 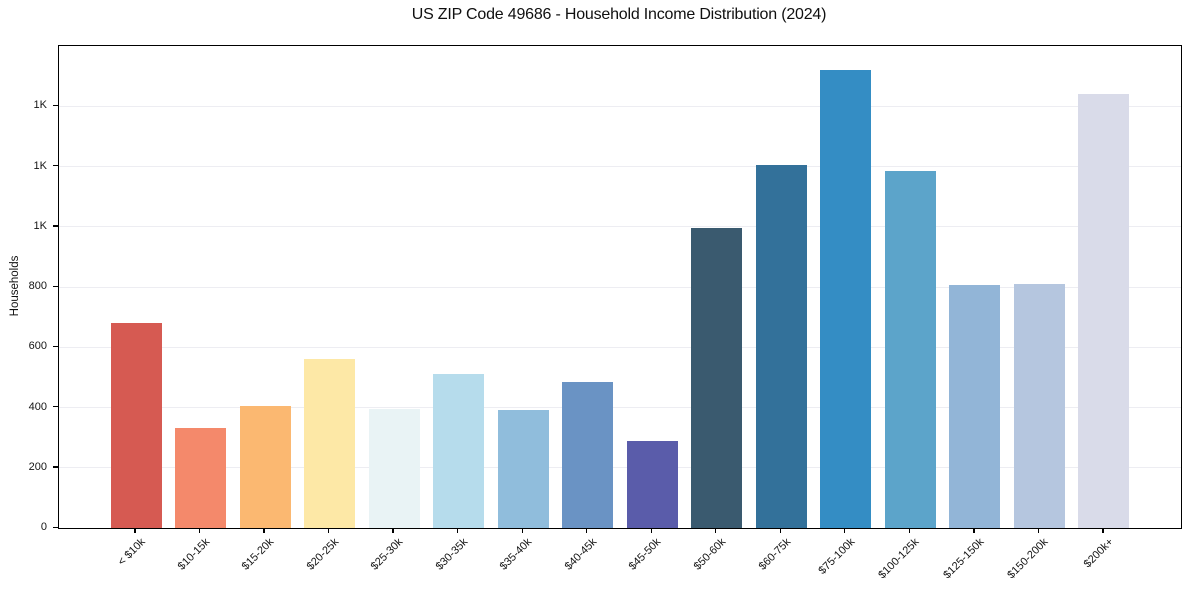 I want to click on bar-$35-40k, so click(x=523, y=469).